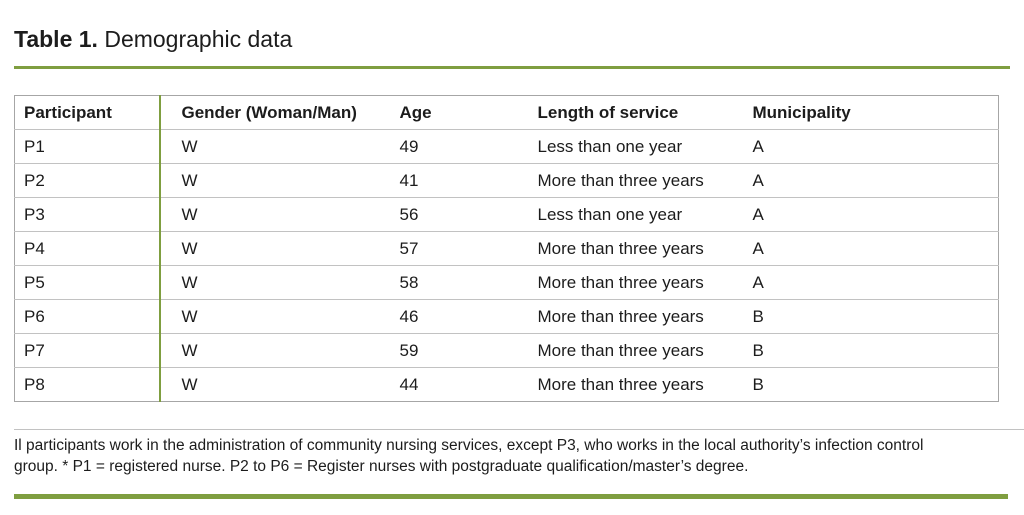 Image resolution: width=1024 pixels, height=515 pixels. I want to click on page-footer-rule, so click(511, 496).